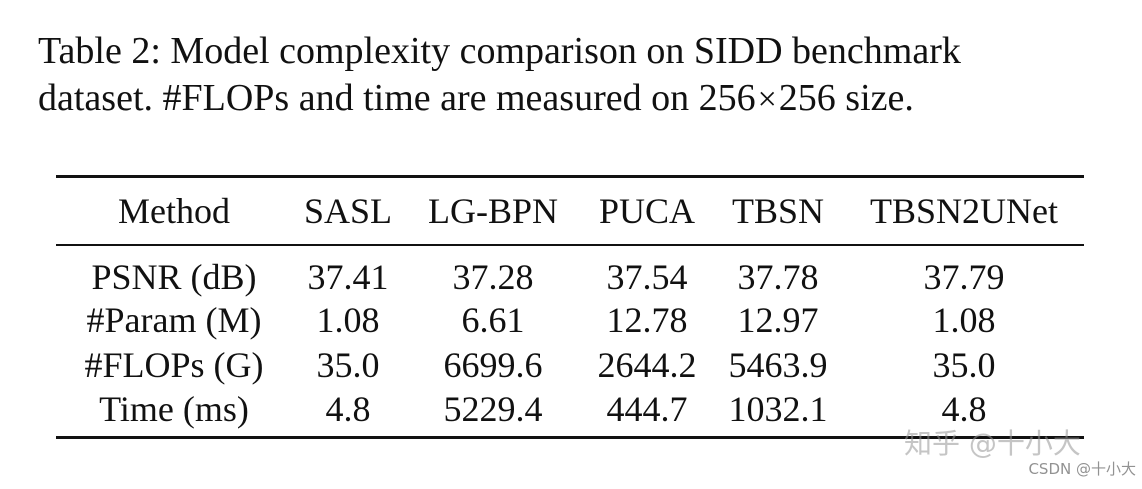 This screenshot has height=489, width=1142. Describe the element at coordinates (1082, 469) in the screenshot. I see `csdn-watermark: CSDN @十小大` at that location.